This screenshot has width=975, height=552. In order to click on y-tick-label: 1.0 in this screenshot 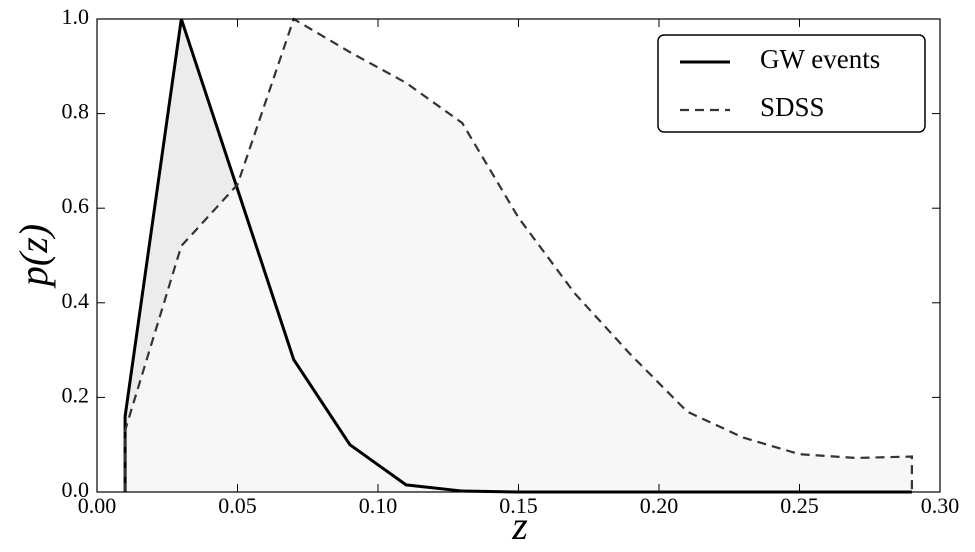, I will do `click(76, 16)`.